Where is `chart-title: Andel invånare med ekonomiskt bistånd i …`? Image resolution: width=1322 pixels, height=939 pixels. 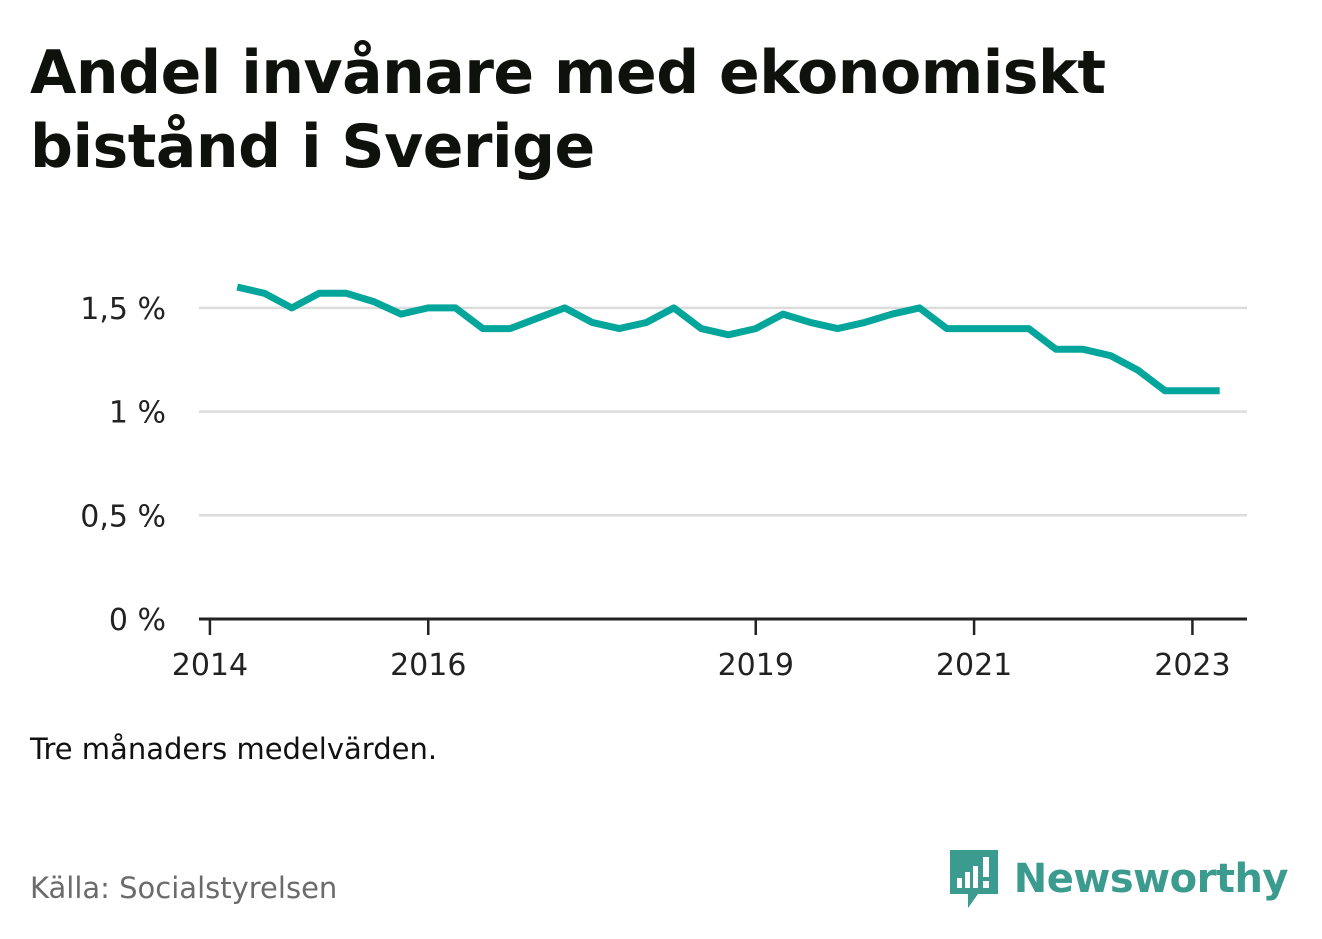 chart-title: Andel invånare med ekonomiskt bistånd i … is located at coordinates (568, 110).